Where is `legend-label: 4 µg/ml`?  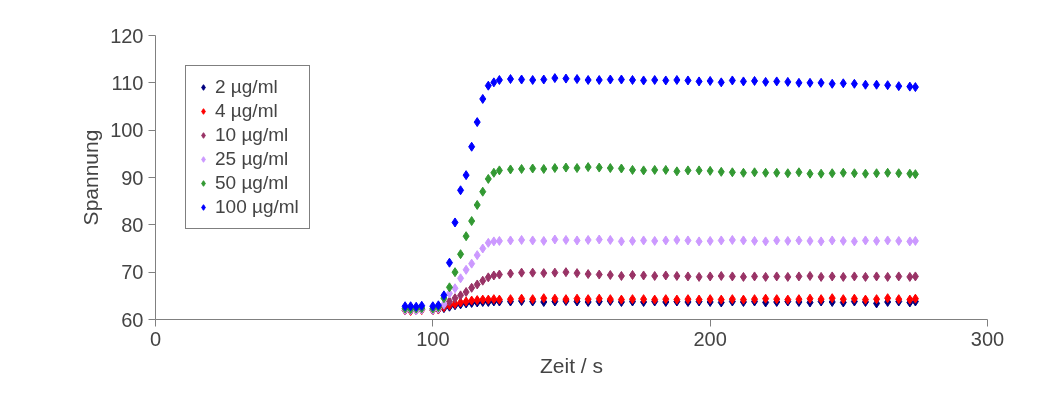
legend-label: 4 µg/ml is located at coordinates (246, 111).